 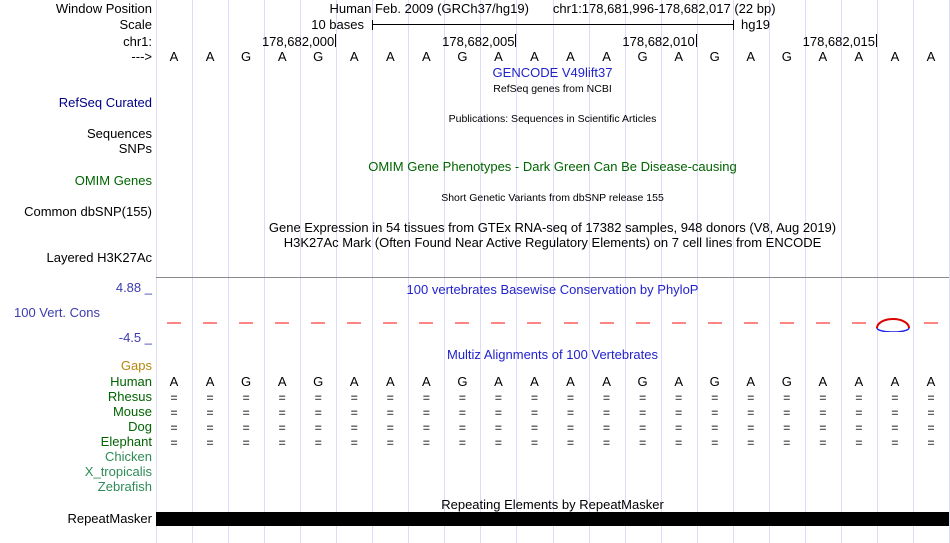 What do you see at coordinates (113, 180) in the screenshot?
I see `track-label-omim-genes: OMIM Genes` at bounding box center [113, 180].